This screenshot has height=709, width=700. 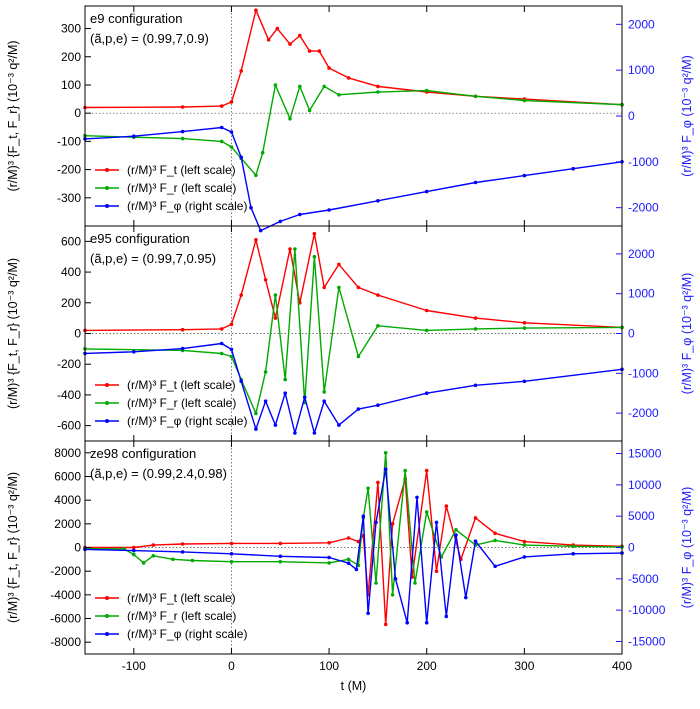 What do you see at coordinates (641, 294) in the screenshot?
I see `y2-tick-label: 1000` at bounding box center [641, 294].